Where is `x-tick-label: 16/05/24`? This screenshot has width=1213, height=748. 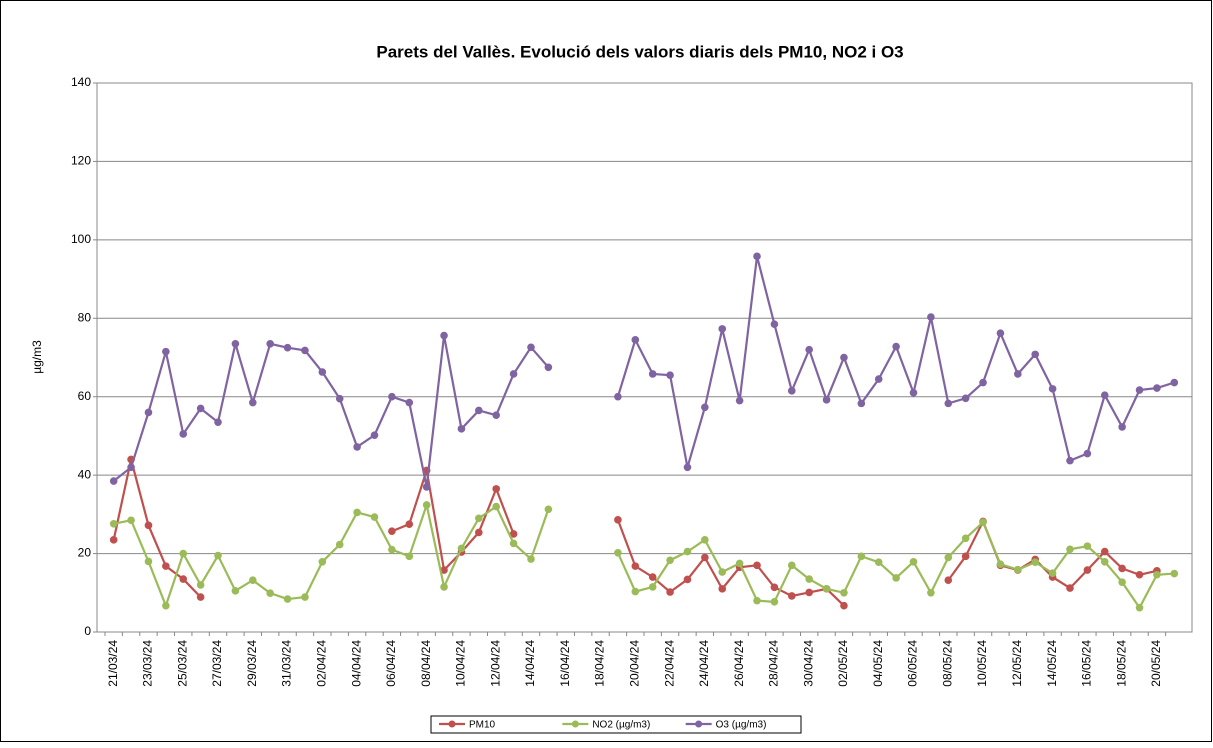 x-tick-label: 16/05/24 is located at coordinates (1087, 663).